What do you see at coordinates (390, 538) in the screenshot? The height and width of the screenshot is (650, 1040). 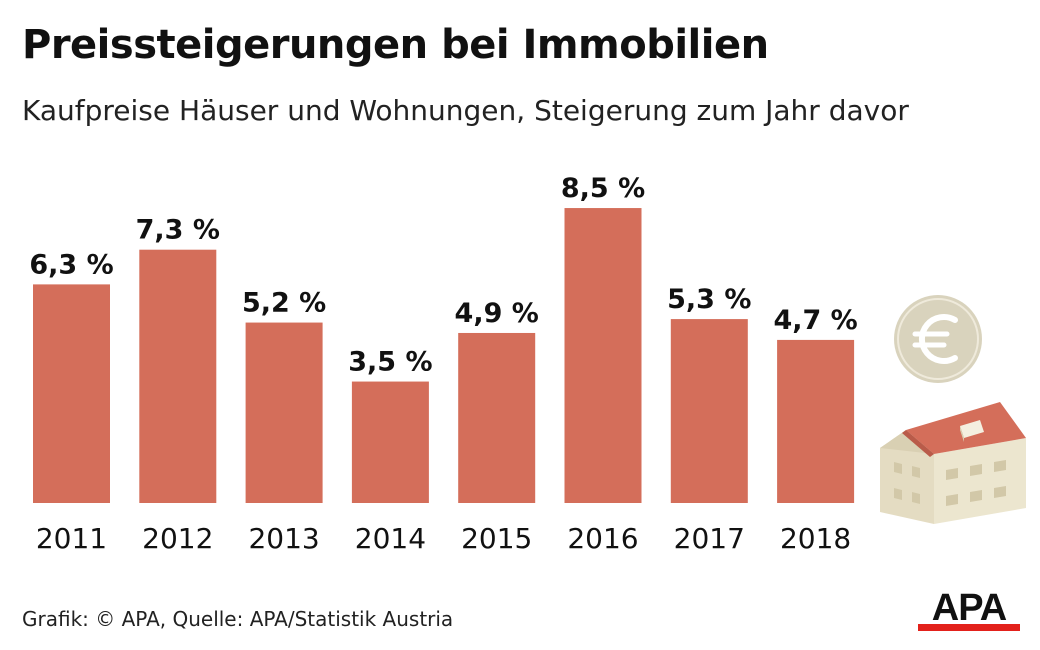 I see `category-label-2014: 2014` at bounding box center [390, 538].